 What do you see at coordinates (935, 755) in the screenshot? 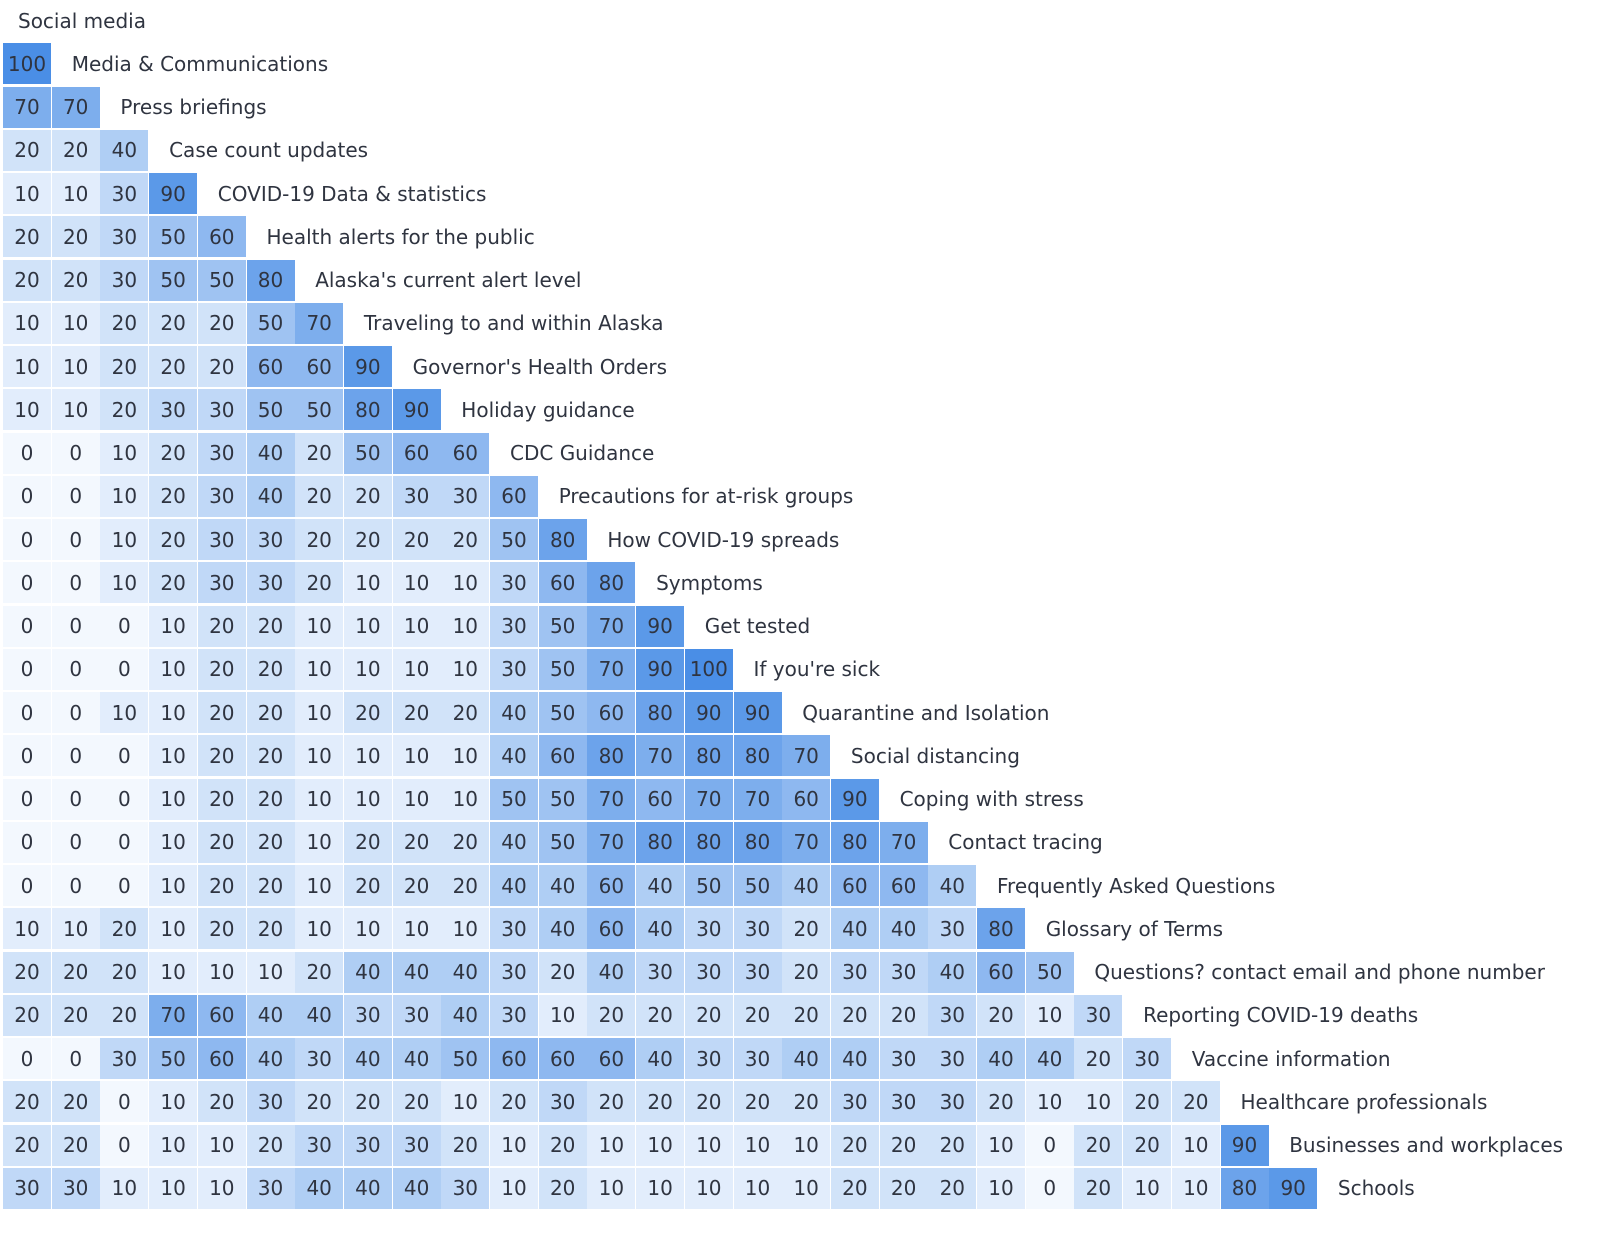
I see `row-label: Social distancing` at bounding box center [935, 755].